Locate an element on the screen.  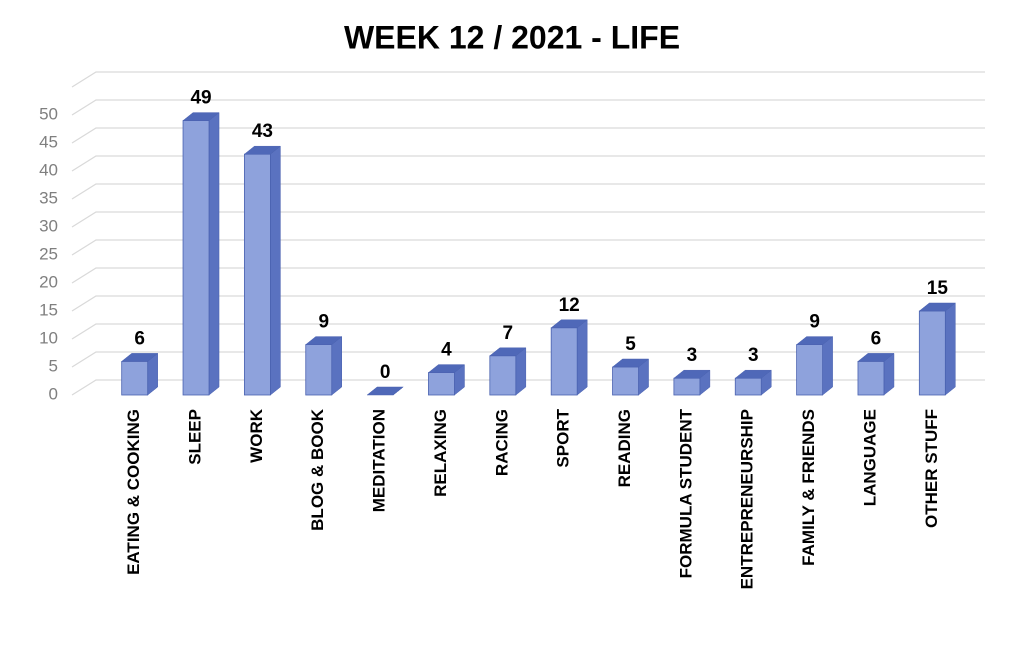
x-tick-label: ENTREPRENEURSHIP is located at coordinates (747, 499).